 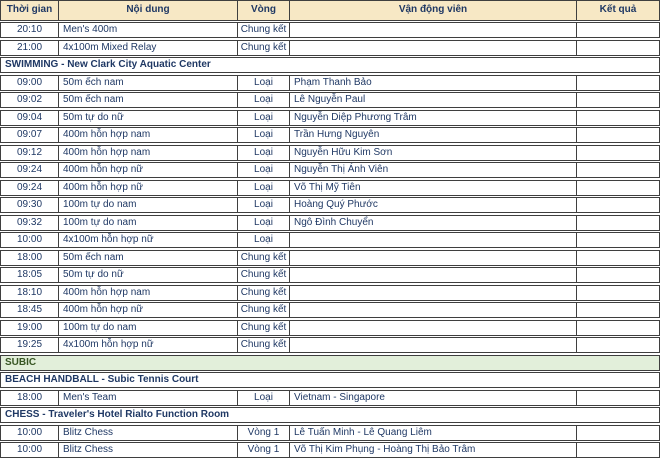 I want to click on athlete-cell: Võ Thị Mỹ Tiên, so click(x=433, y=187).